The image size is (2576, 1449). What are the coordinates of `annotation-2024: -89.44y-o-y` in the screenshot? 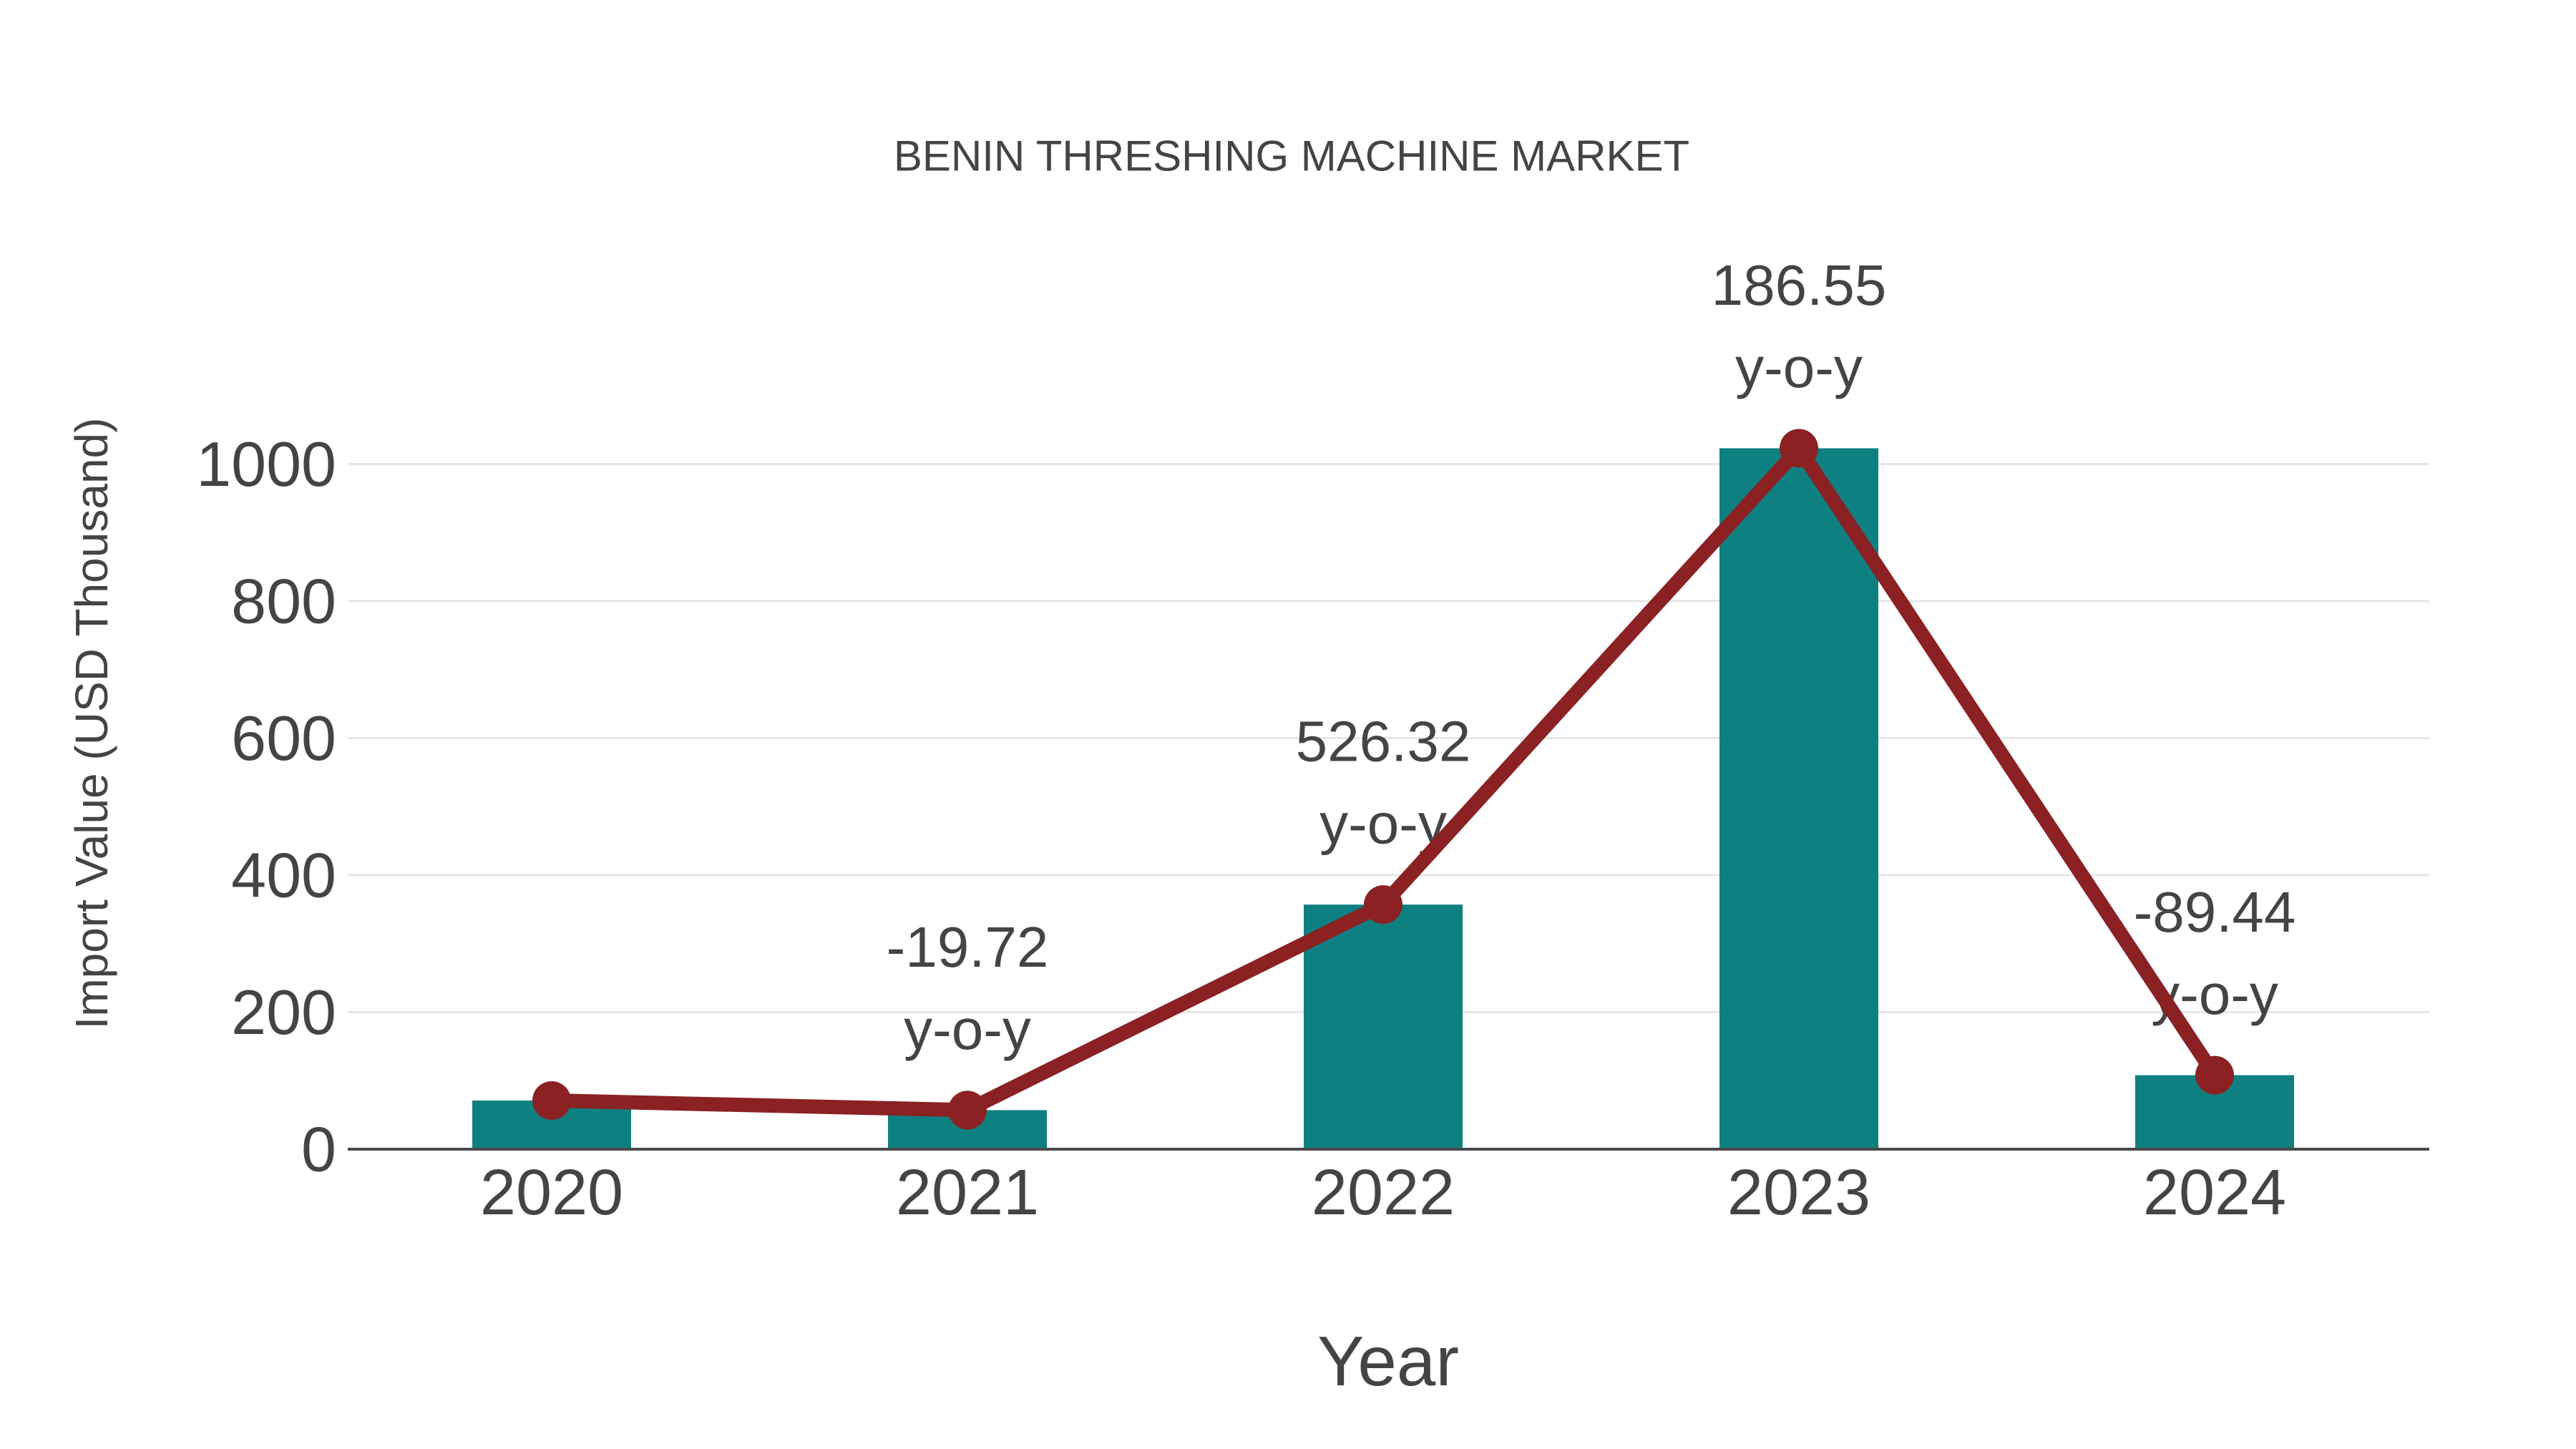 It's located at (2215, 953).